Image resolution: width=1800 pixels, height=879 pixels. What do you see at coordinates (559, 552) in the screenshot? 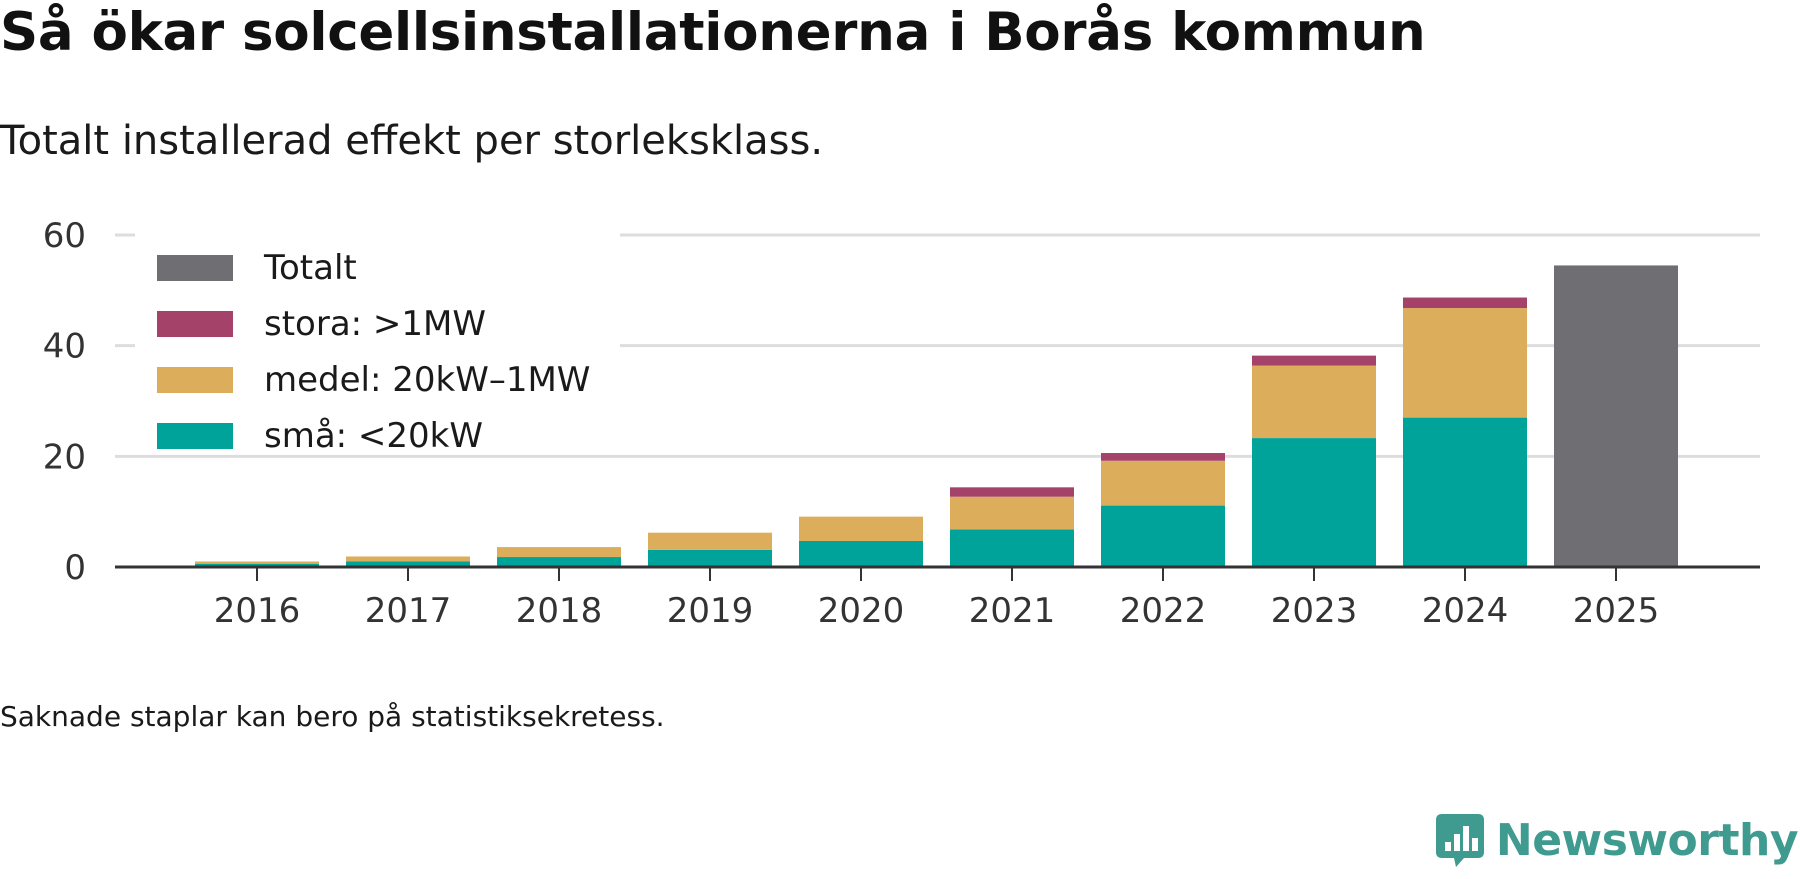
I see `bar-medel-2018` at bounding box center [559, 552].